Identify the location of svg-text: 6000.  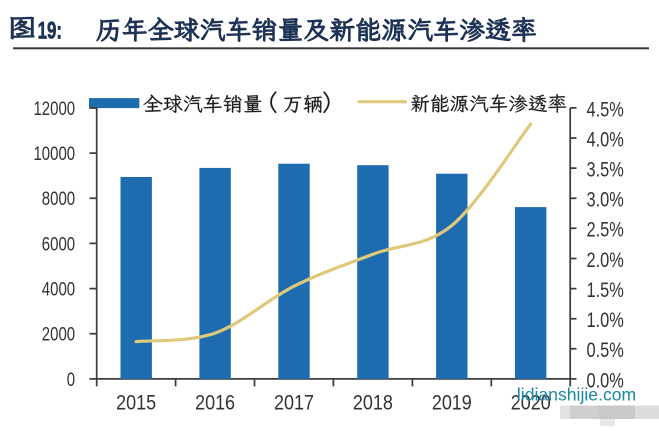
(58, 243).